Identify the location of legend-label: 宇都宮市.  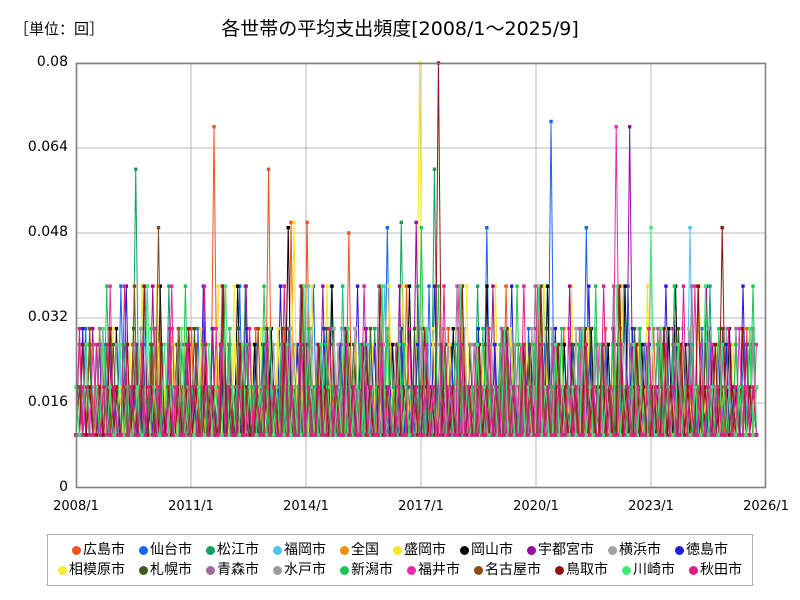
(566, 550).